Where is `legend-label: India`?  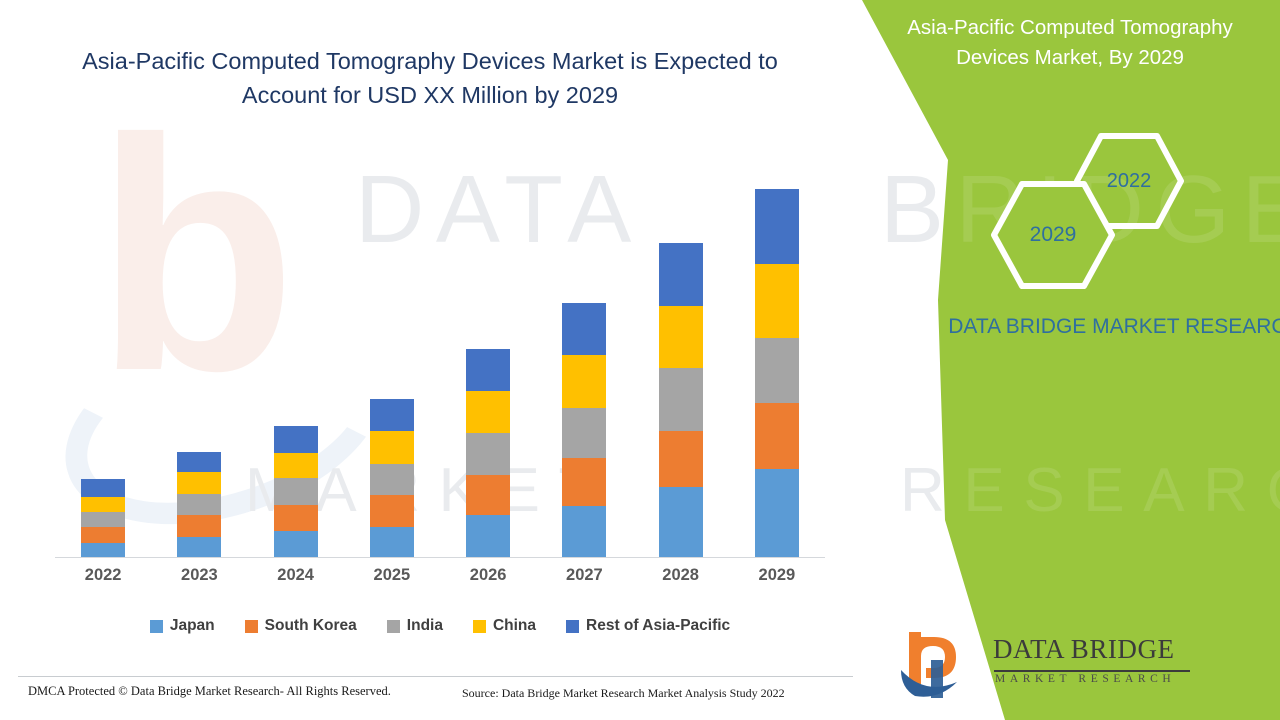
legend-label: India is located at coordinates (424, 625).